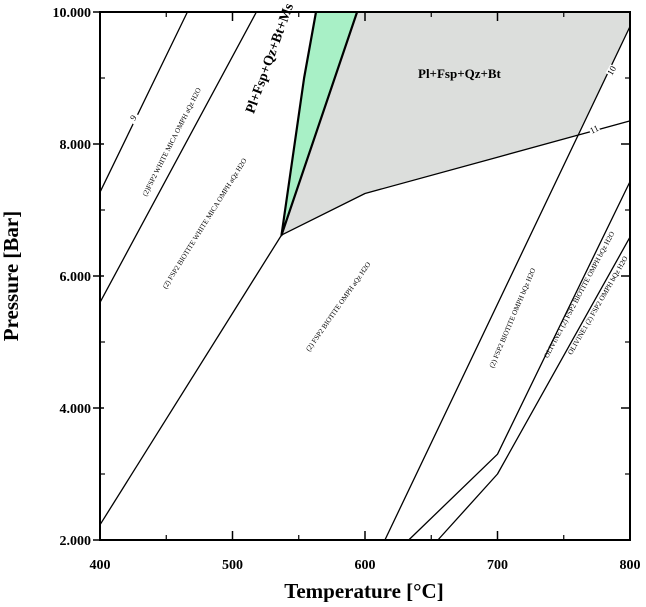  Describe the element at coordinates (11, 276) in the screenshot. I see `y-axis-title: Pressure [Bar]` at that location.